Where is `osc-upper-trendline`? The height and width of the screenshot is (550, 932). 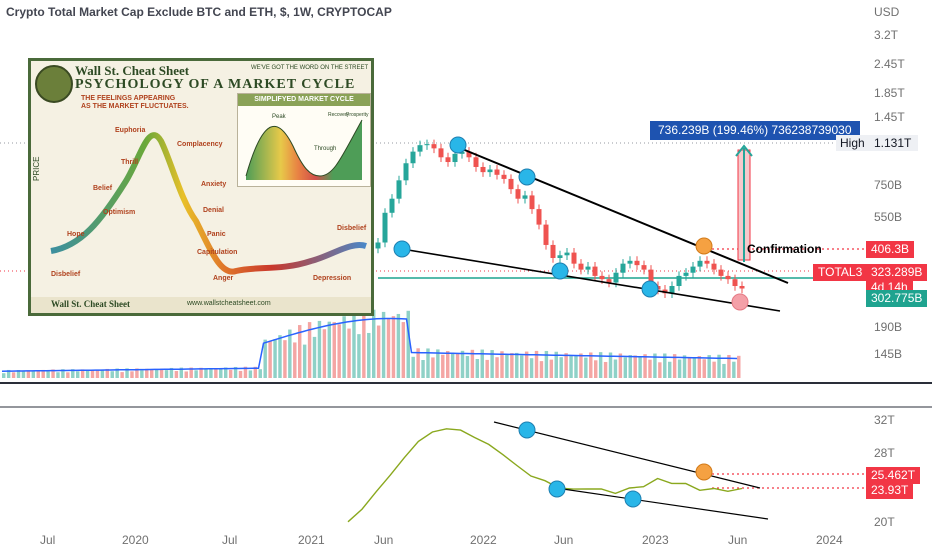
osc-upper-trendline is located at coordinates (627, 455).